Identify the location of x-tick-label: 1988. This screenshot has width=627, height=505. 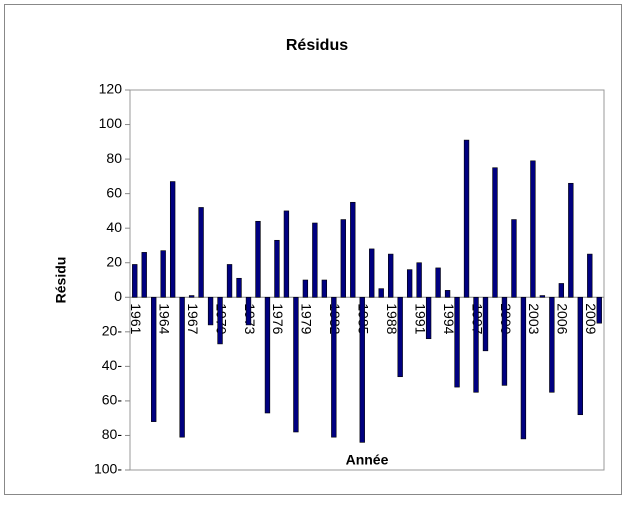
(392, 318).